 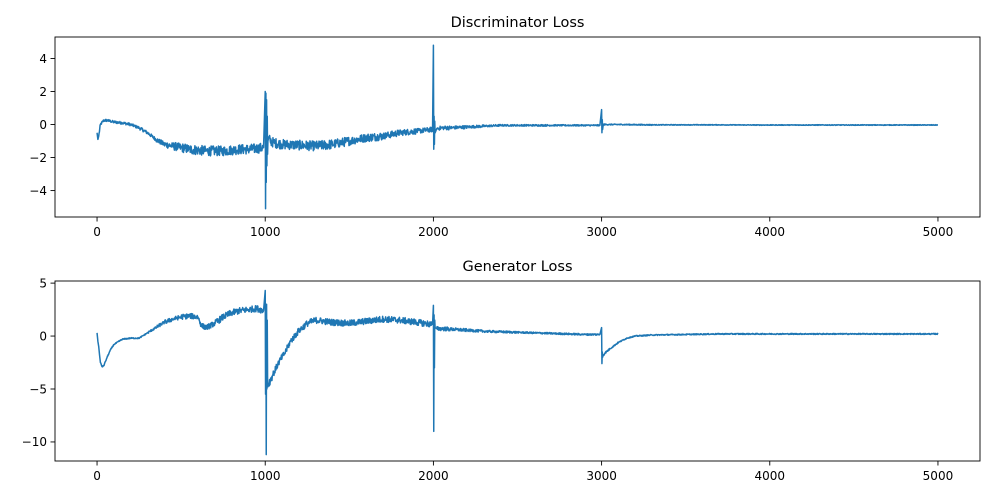 What do you see at coordinates (601, 232) in the screenshot?
I see `discriminator-loss-xtick-label: 3000` at bounding box center [601, 232].